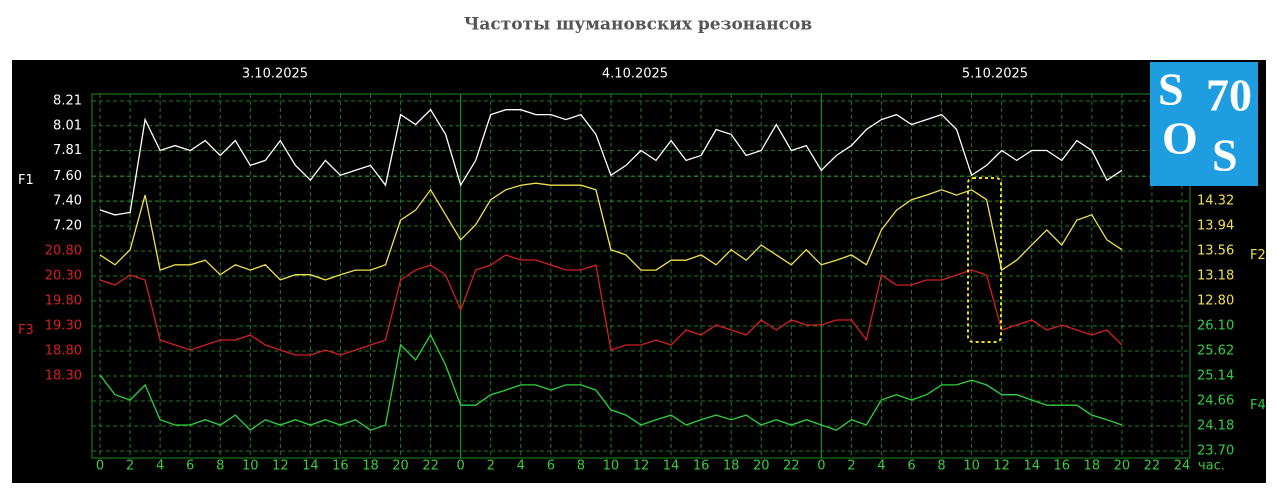 Image resolution: width=1277 pixels, height=493 pixels. Describe the element at coordinates (67, 201) in the screenshot. I see `y-tick-label: 7.40` at that location.